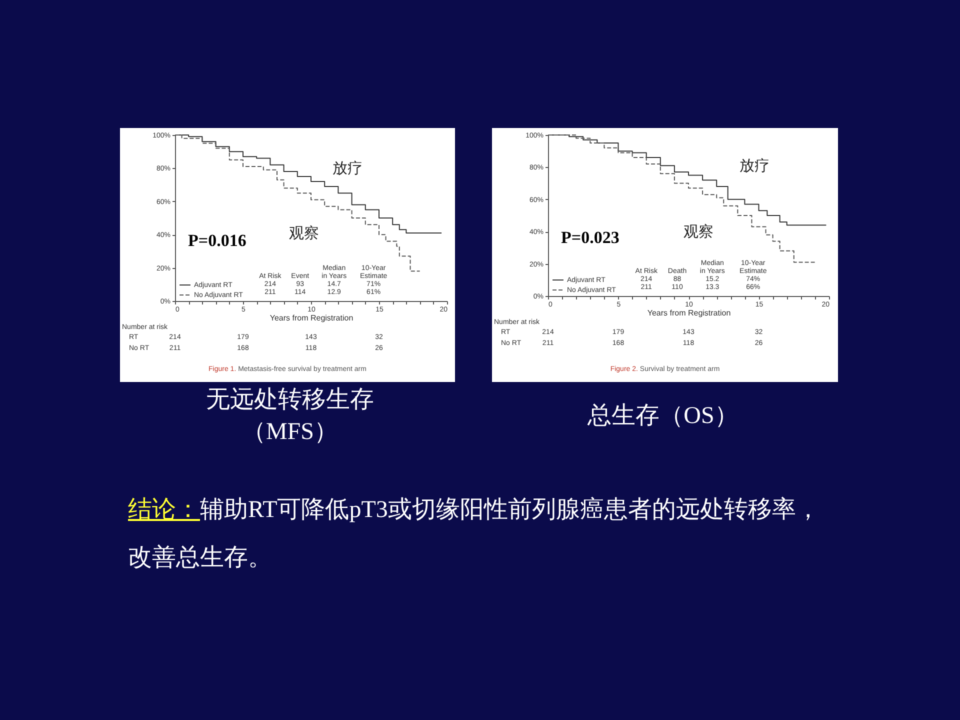  What do you see at coordinates (663, 416) in the screenshot?
I see `text: 总生存（OS）` at bounding box center [663, 416].